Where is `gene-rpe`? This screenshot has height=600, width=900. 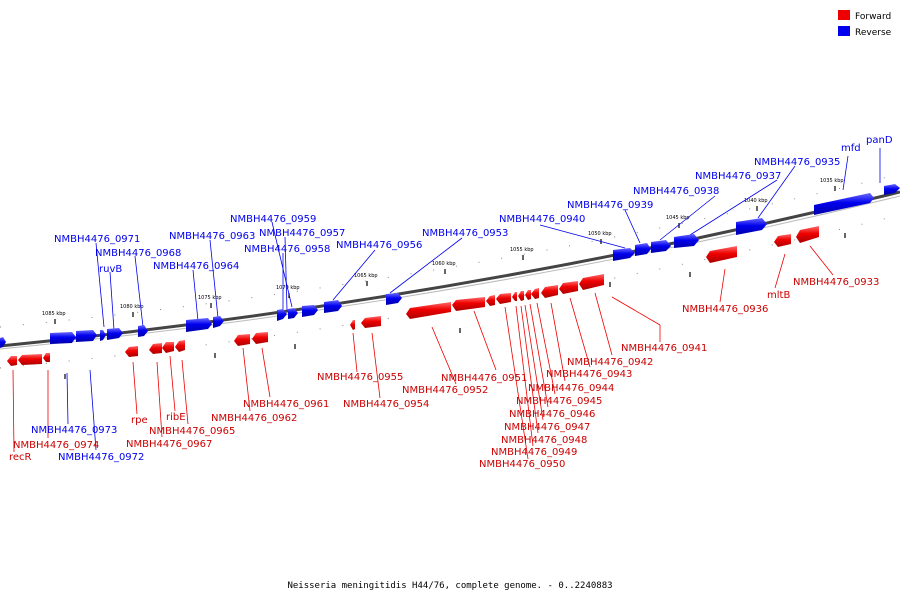
gene-rpe is located at coordinates (131, 351).